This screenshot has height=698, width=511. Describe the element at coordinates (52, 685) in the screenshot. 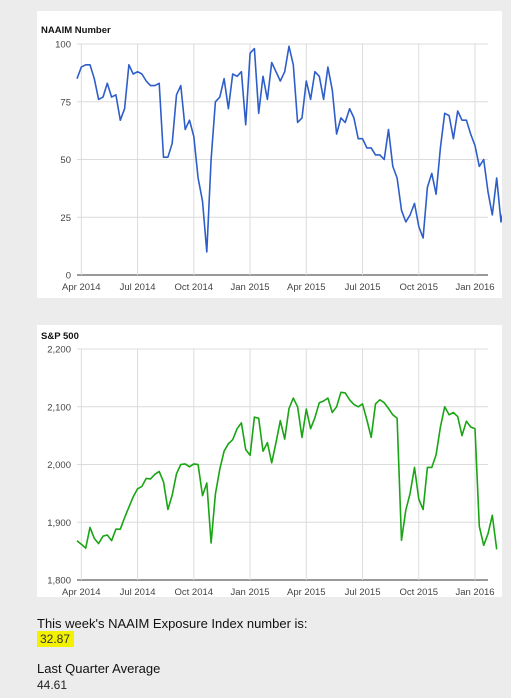

I see `quarter-average-value: 44.61` at that location.